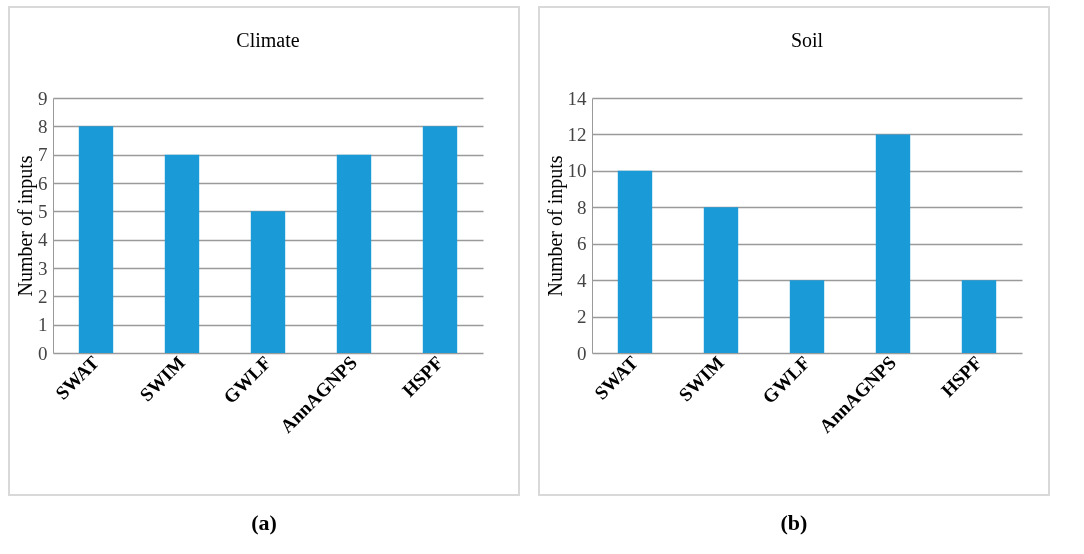 This screenshot has height=554, width=1084. I want to click on text: (b), so click(794, 523).